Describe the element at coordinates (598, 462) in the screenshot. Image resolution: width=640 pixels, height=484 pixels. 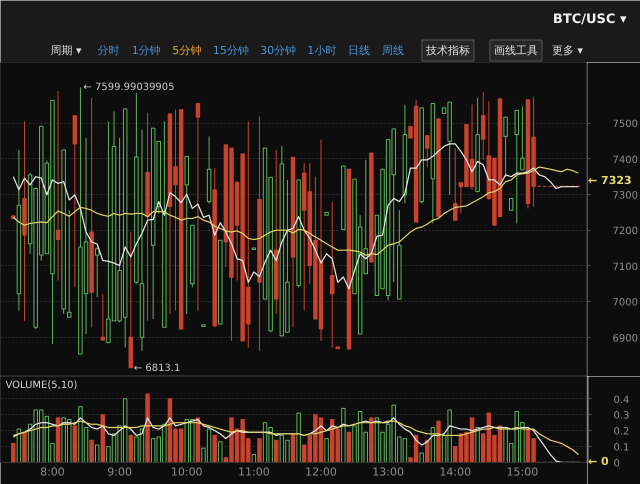
I see `text: ← 0` at that location.